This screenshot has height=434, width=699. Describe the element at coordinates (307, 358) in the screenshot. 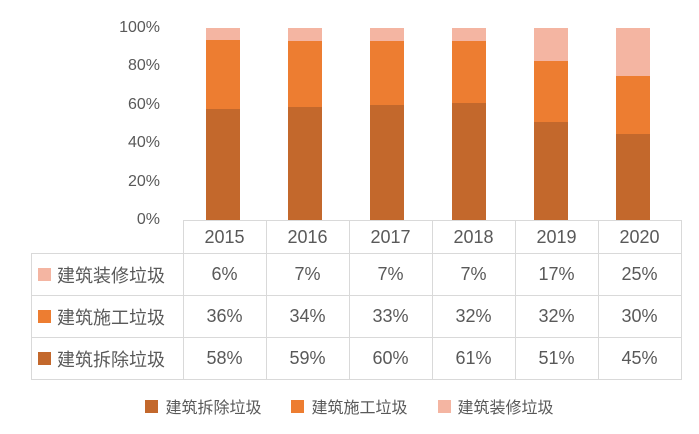

I see `data-table-value-建筑拆除垃圾-2016: 59%` at that location.